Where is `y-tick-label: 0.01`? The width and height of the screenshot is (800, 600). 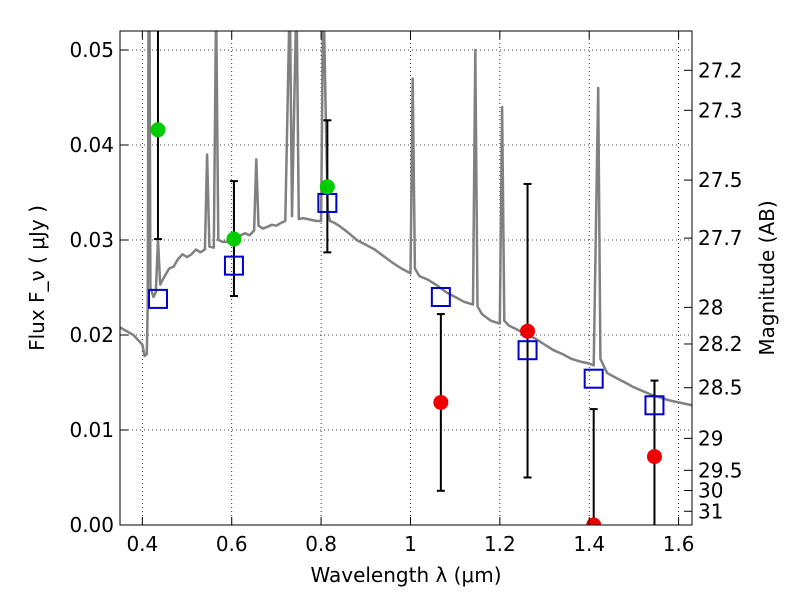
y-tick-label: 0.01 is located at coordinates (91, 430).